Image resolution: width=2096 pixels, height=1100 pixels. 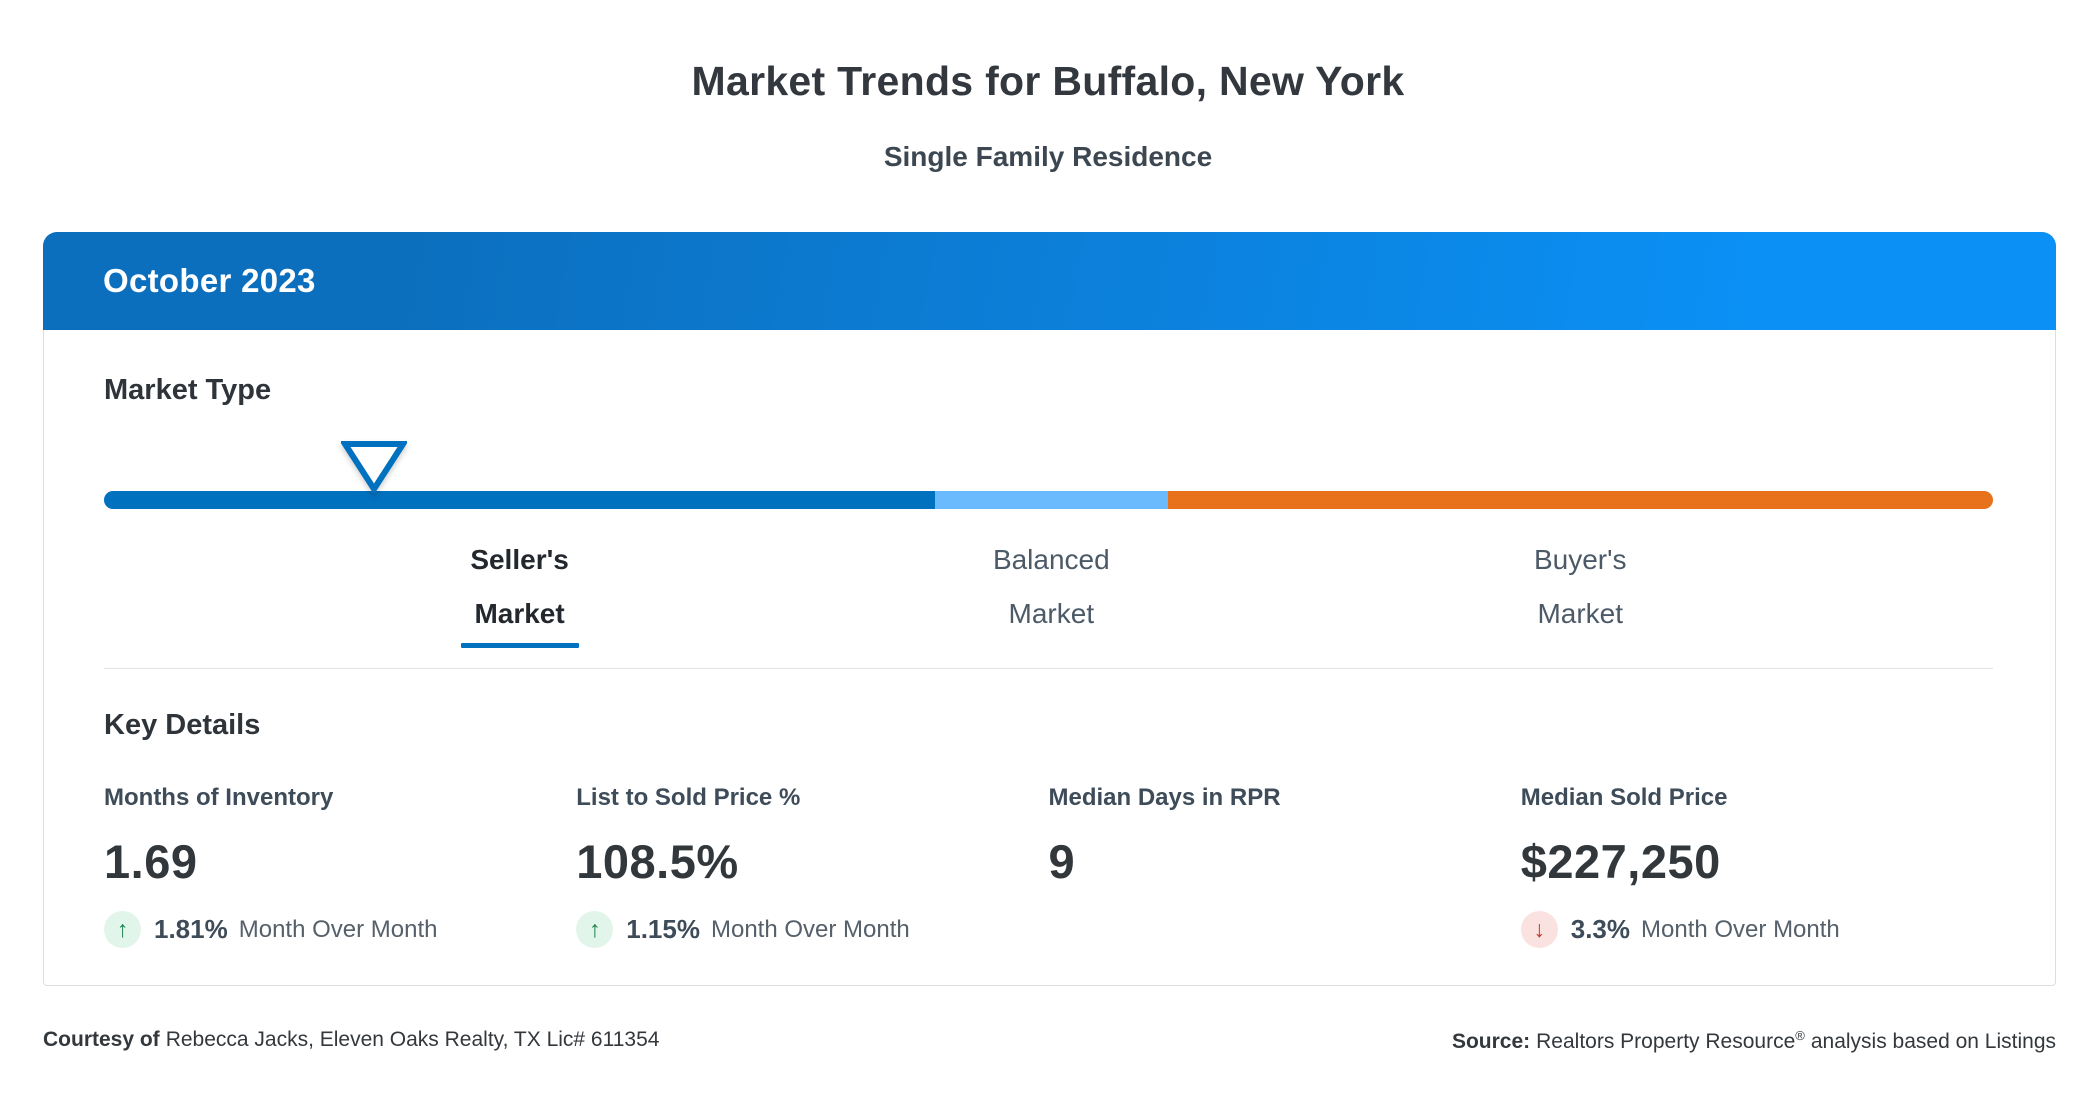 I want to click on period-label: October 2023, so click(x=209, y=280).